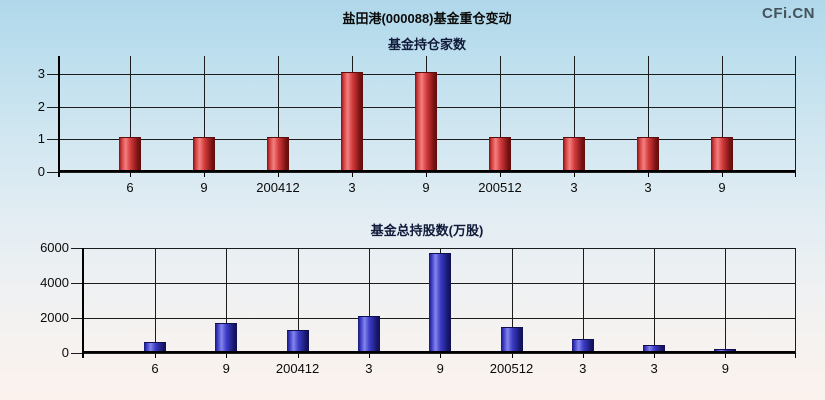  I want to click on cfi-logo: CFi.CN, so click(788, 13).